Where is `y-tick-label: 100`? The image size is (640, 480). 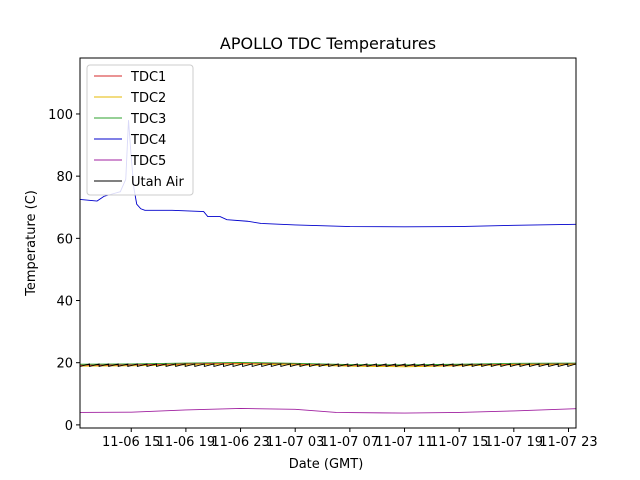
y-tick-label: 100 is located at coordinates (60, 115).